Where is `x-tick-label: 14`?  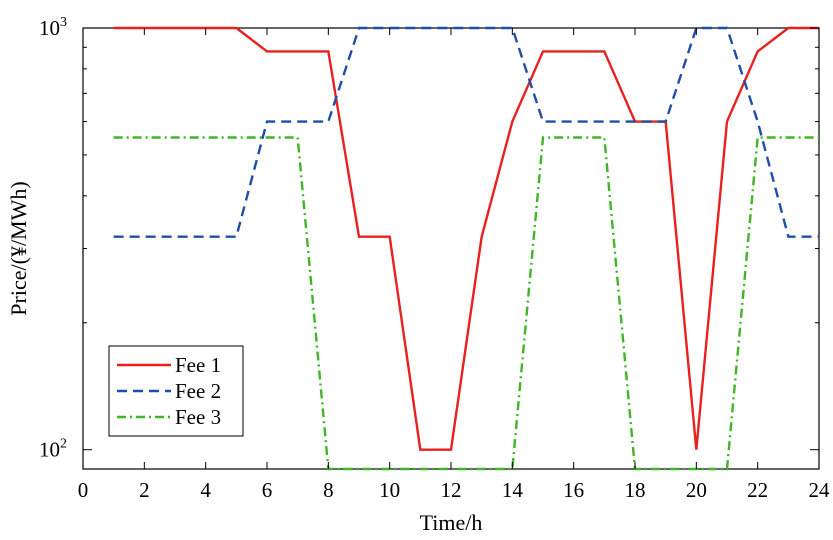 x-tick-label: 14 is located at coordinates (513, 490).